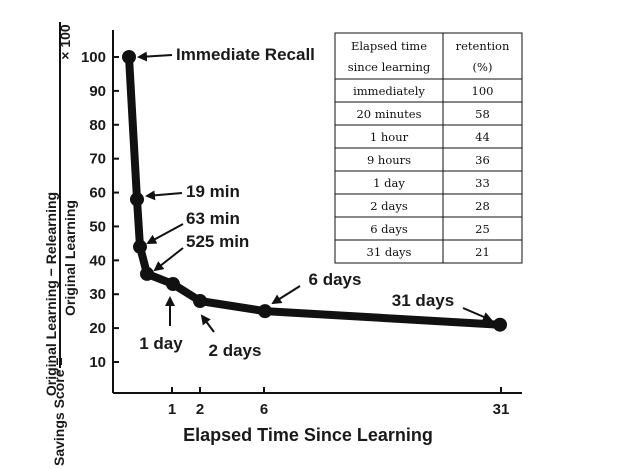 The height and width of the screenshot is (469, 619). I want to click on x-axis-title: Elapsed Time Since Learning, so click(308, 435).